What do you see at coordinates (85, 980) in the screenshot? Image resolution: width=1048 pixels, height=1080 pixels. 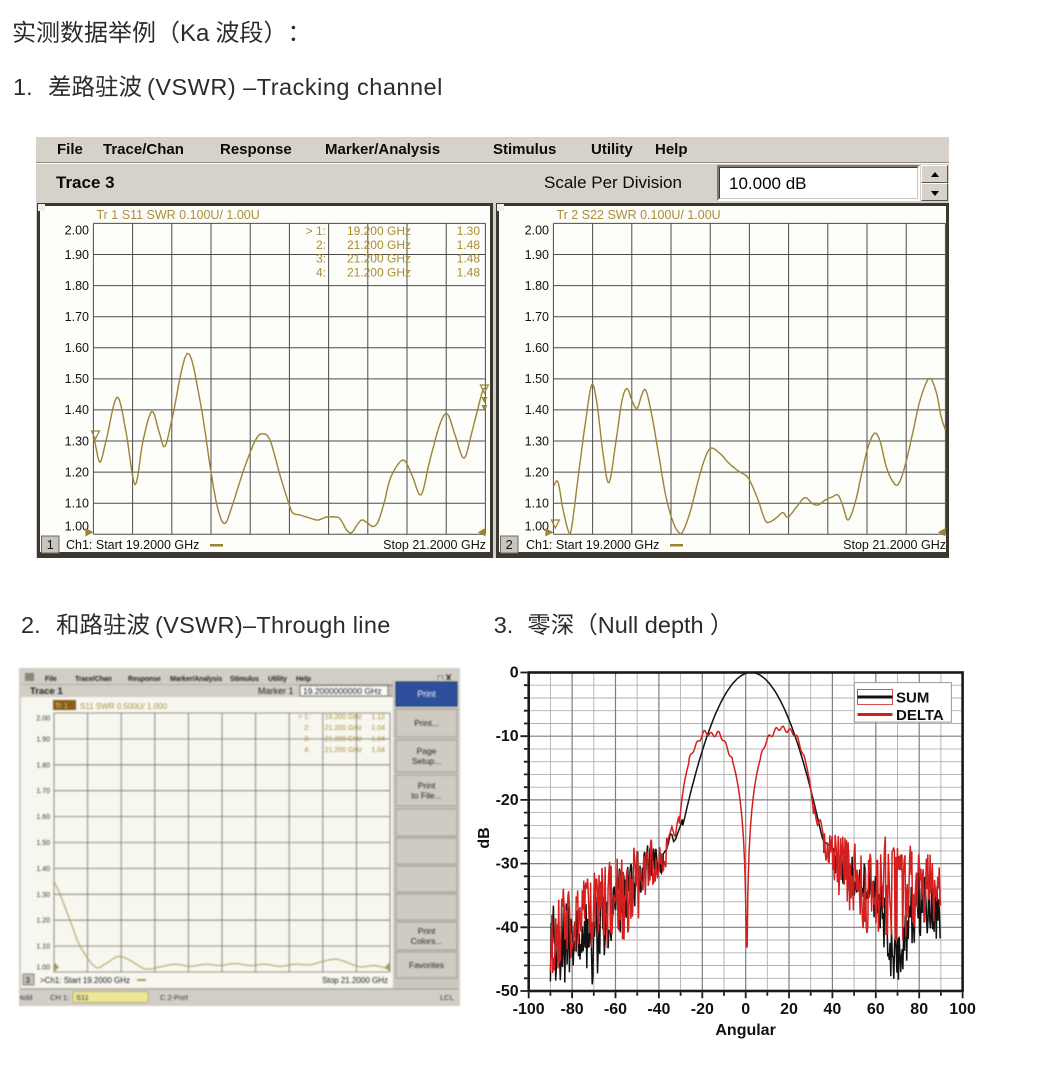 I see `svg-text: >Ch1: Start 19.2000 GHz` at bounding box center [85, 980].